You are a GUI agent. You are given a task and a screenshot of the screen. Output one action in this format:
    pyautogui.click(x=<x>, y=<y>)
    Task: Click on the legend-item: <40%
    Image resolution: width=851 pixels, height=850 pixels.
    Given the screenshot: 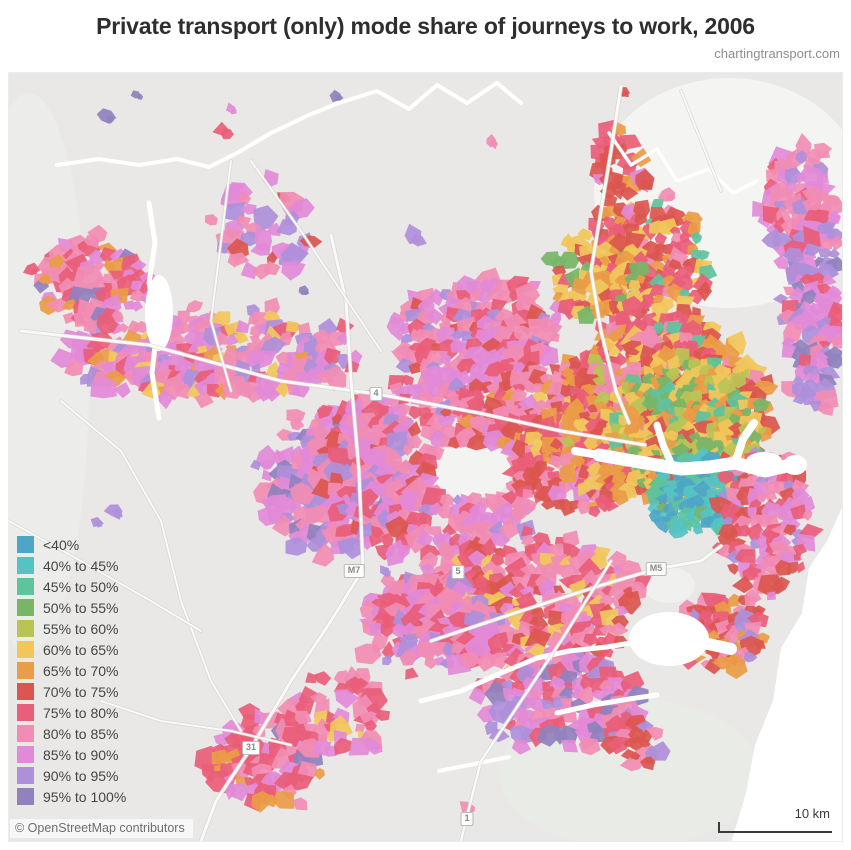 What is the action you would take?
    pyautogui.click(x=71, y=544)
    